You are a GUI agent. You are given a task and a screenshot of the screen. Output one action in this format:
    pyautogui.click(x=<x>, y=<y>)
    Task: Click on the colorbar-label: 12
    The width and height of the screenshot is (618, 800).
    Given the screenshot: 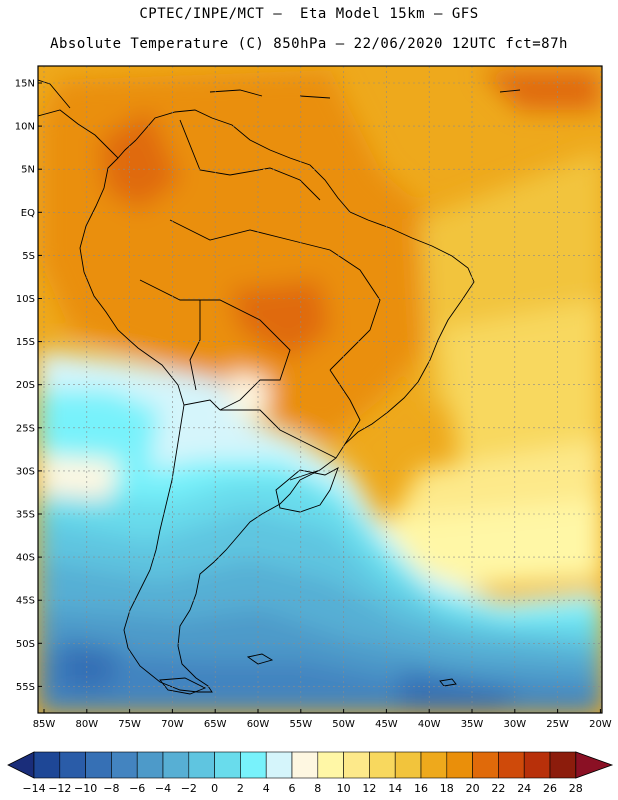 What is the action you would take?
    pyautogui.click(x=369, y=788)
    